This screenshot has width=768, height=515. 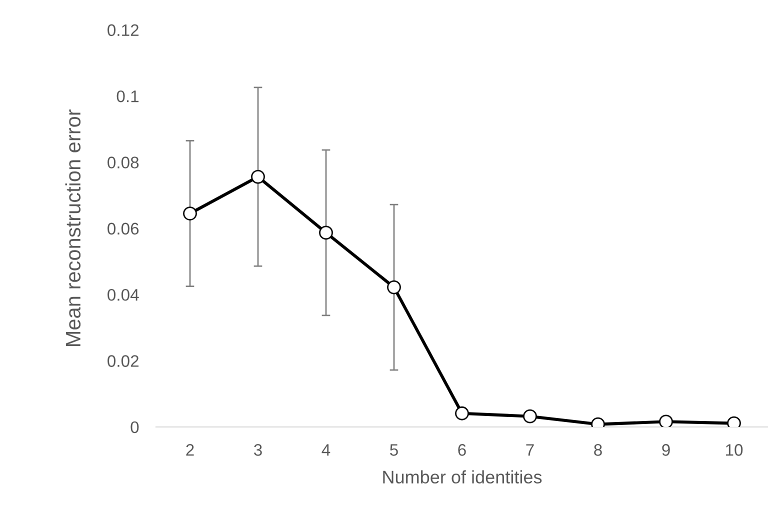 I want to click on x-tick-label: 6, so click(x=462, y=450).